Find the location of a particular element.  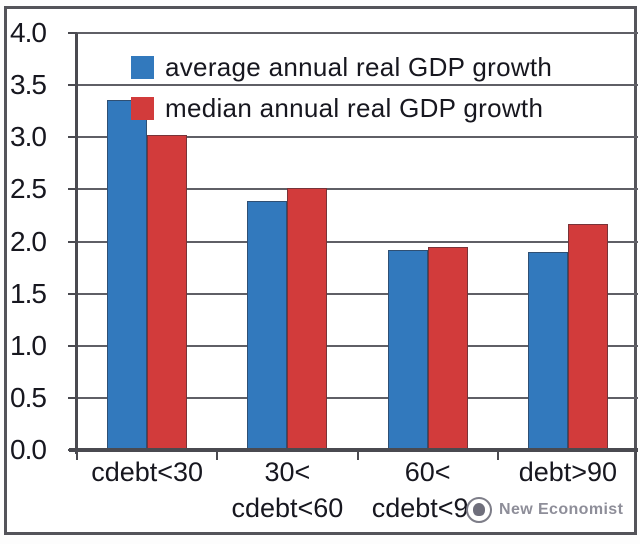

x-axis-category-label: cdebt<30 is located at coordinates (147, 472).